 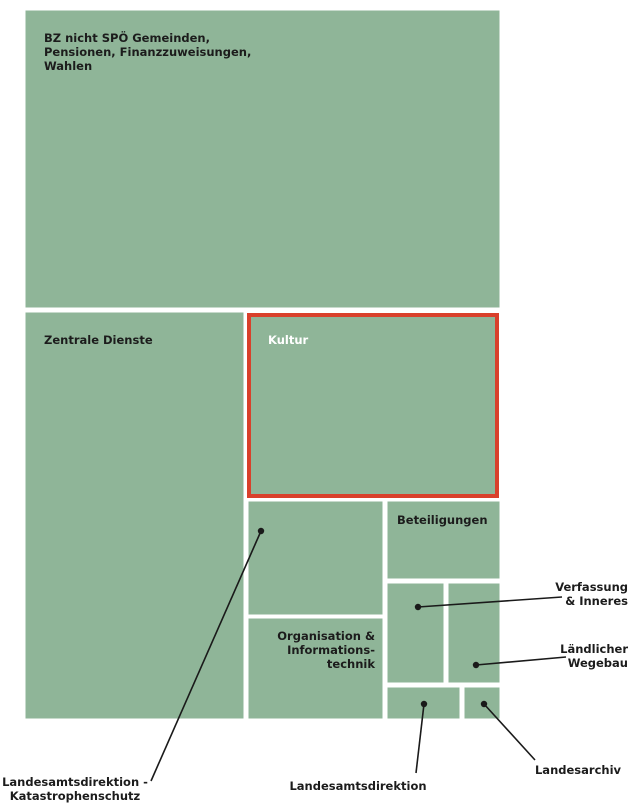 I want to click on leader-dot-landesamtsdirektion-katastrophenschutz, so click(x=261, y=531).